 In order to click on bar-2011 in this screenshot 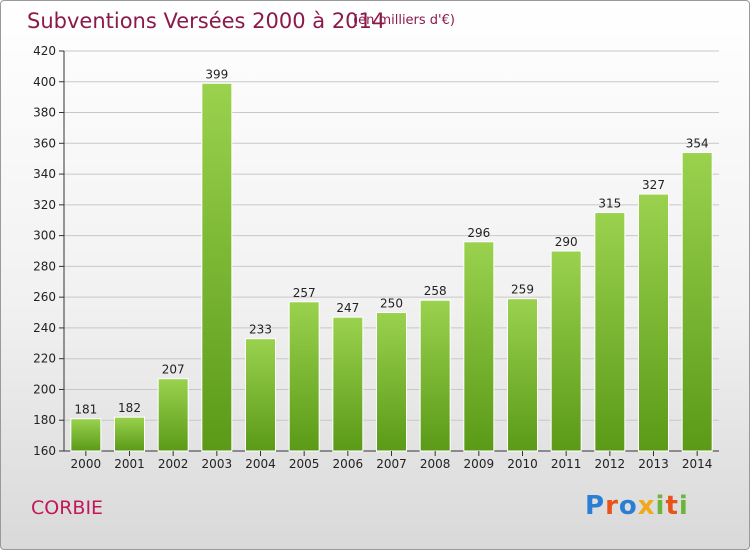, I will do `click(566, 351)`.